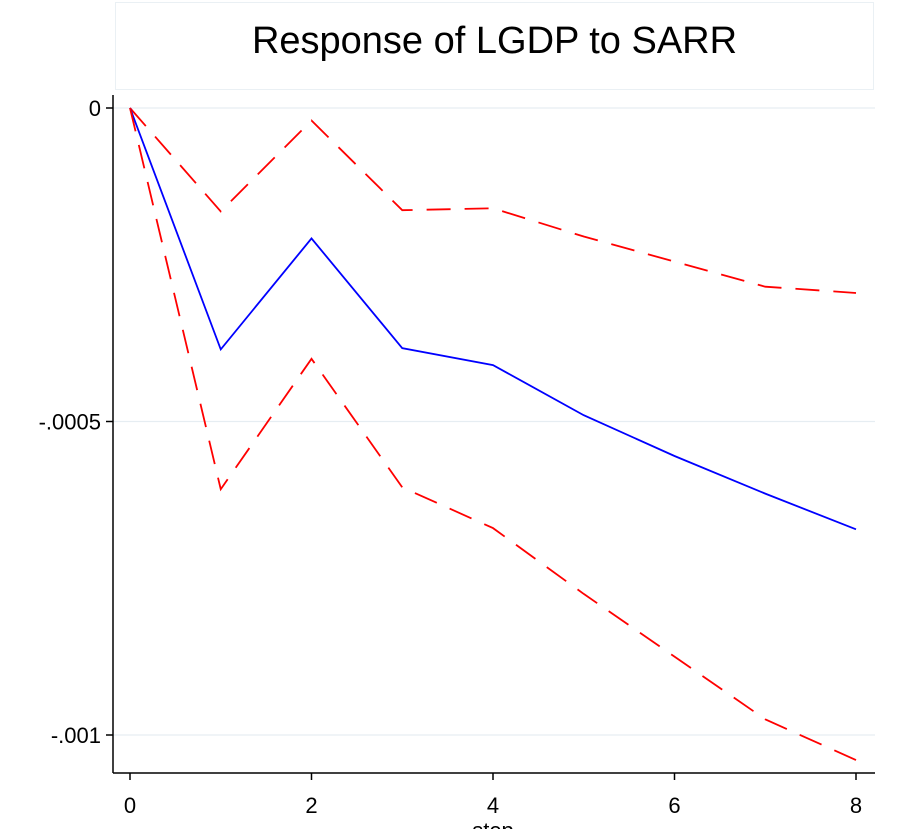 The height and width of the screenshot is (829, 900). What do you see at coordinates (494, 41) in the screenshot?
I see `chart-title: Response of LGDP to SARR` at bounding box center [494, 41].